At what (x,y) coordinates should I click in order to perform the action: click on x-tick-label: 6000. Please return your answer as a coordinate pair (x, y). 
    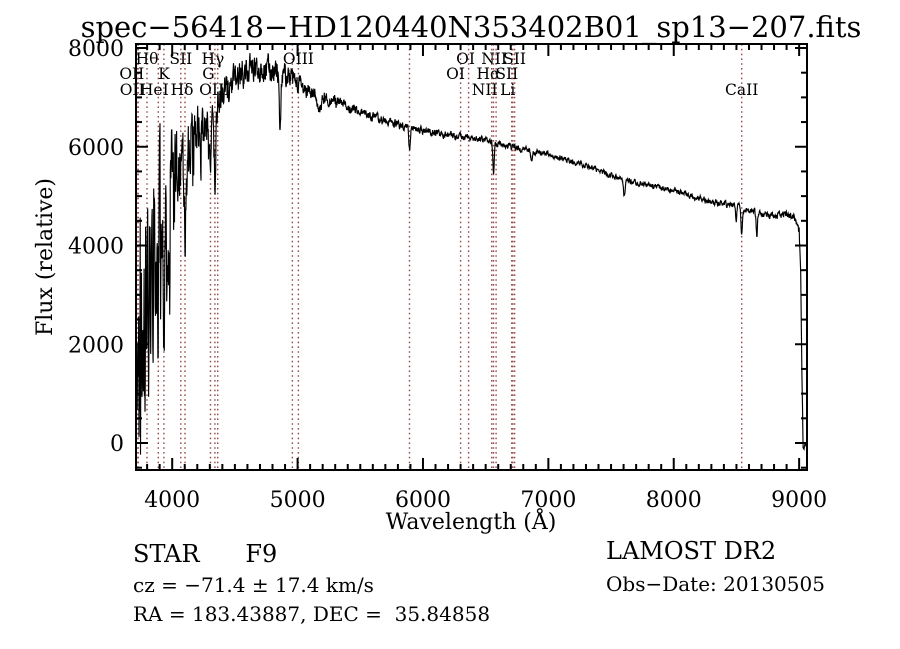
    Looking at the image, I should click on (423, 500).